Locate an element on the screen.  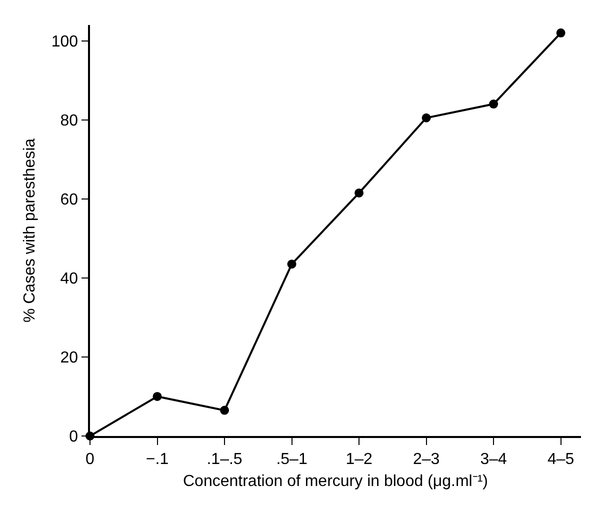
y-tick-label: 80 is located at coordinates (69, 121).